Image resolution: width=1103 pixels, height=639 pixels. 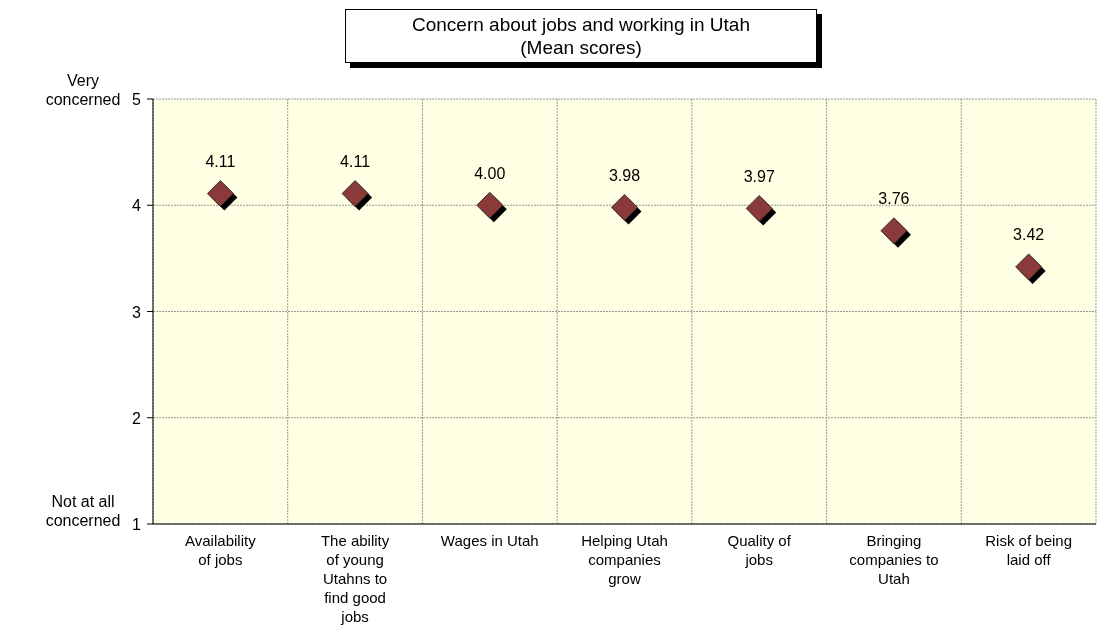 I want to click on y-tick-label: 4, so click(x=137, y=206).